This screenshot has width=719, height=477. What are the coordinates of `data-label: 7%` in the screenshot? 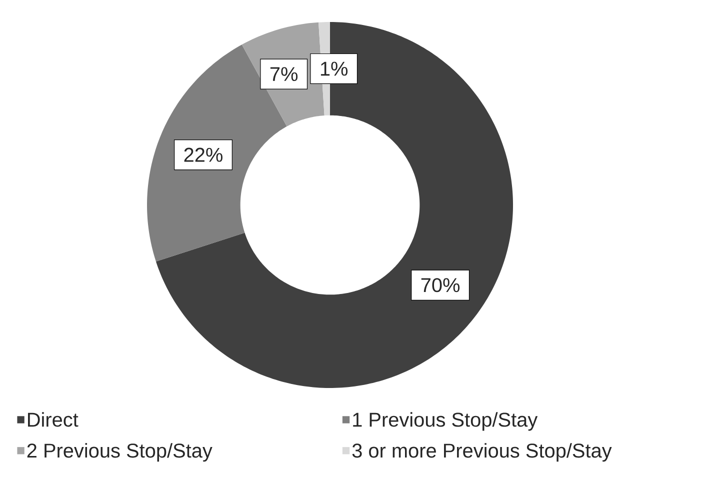 It's located at (284, 74).